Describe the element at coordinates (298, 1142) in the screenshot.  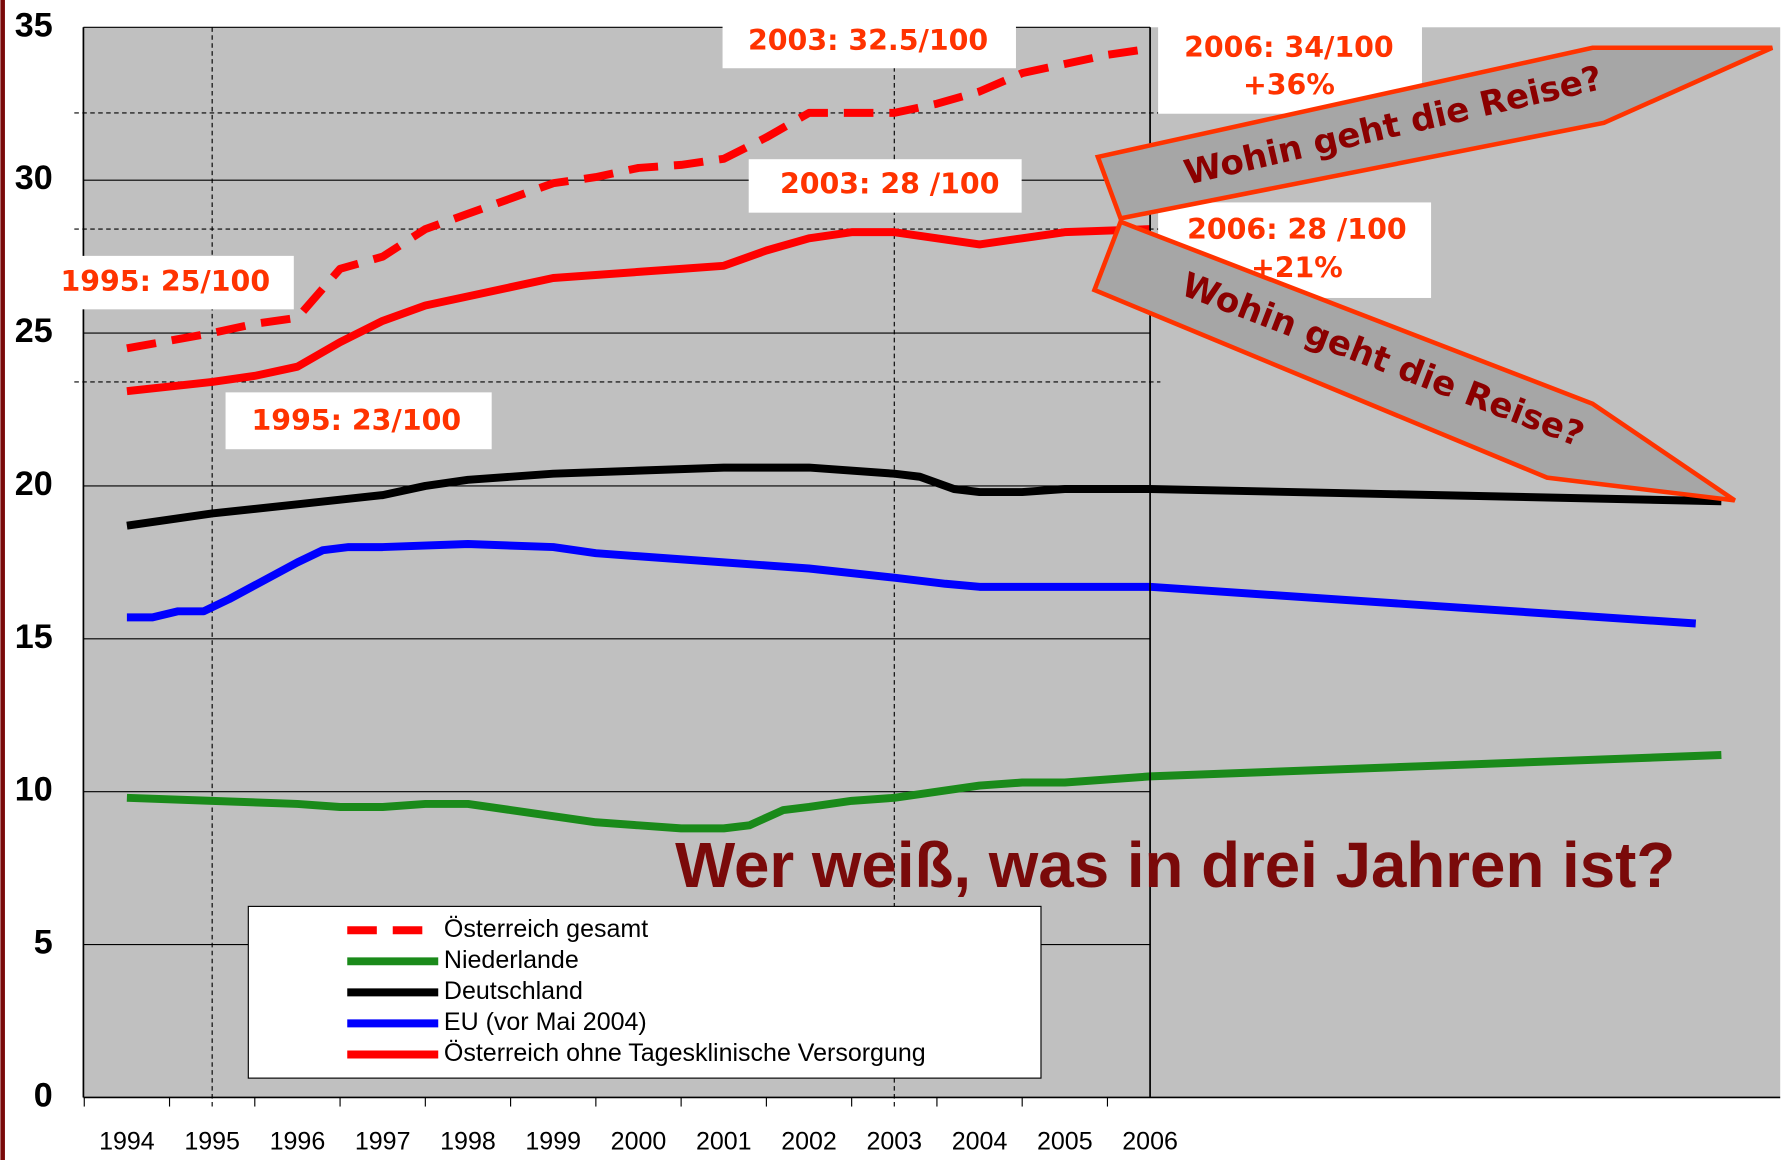
I see `x-tick-label: 1996` at that location.